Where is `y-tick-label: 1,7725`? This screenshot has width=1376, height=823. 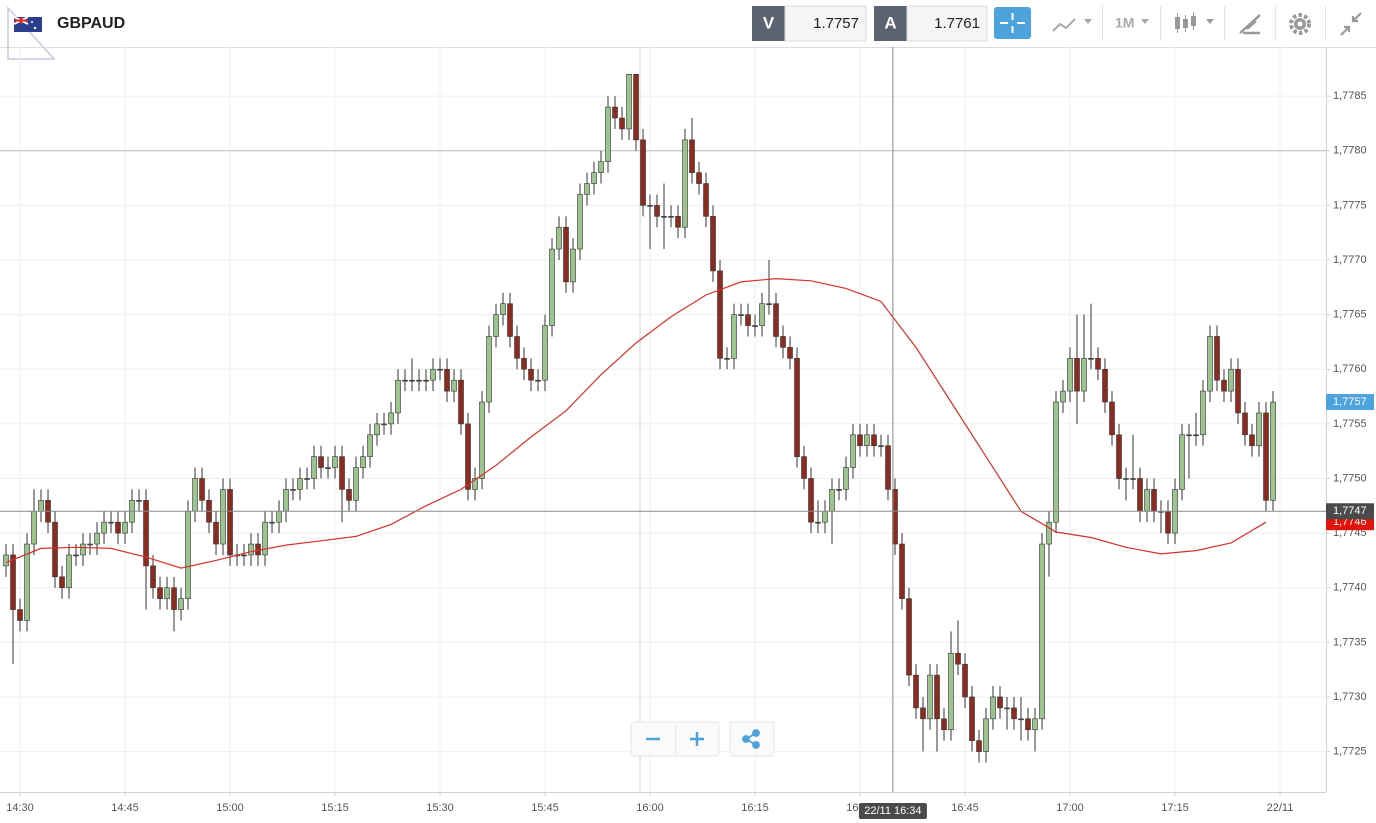 y-tick-label: 1,7725 is located at coordinates (1350, 751).